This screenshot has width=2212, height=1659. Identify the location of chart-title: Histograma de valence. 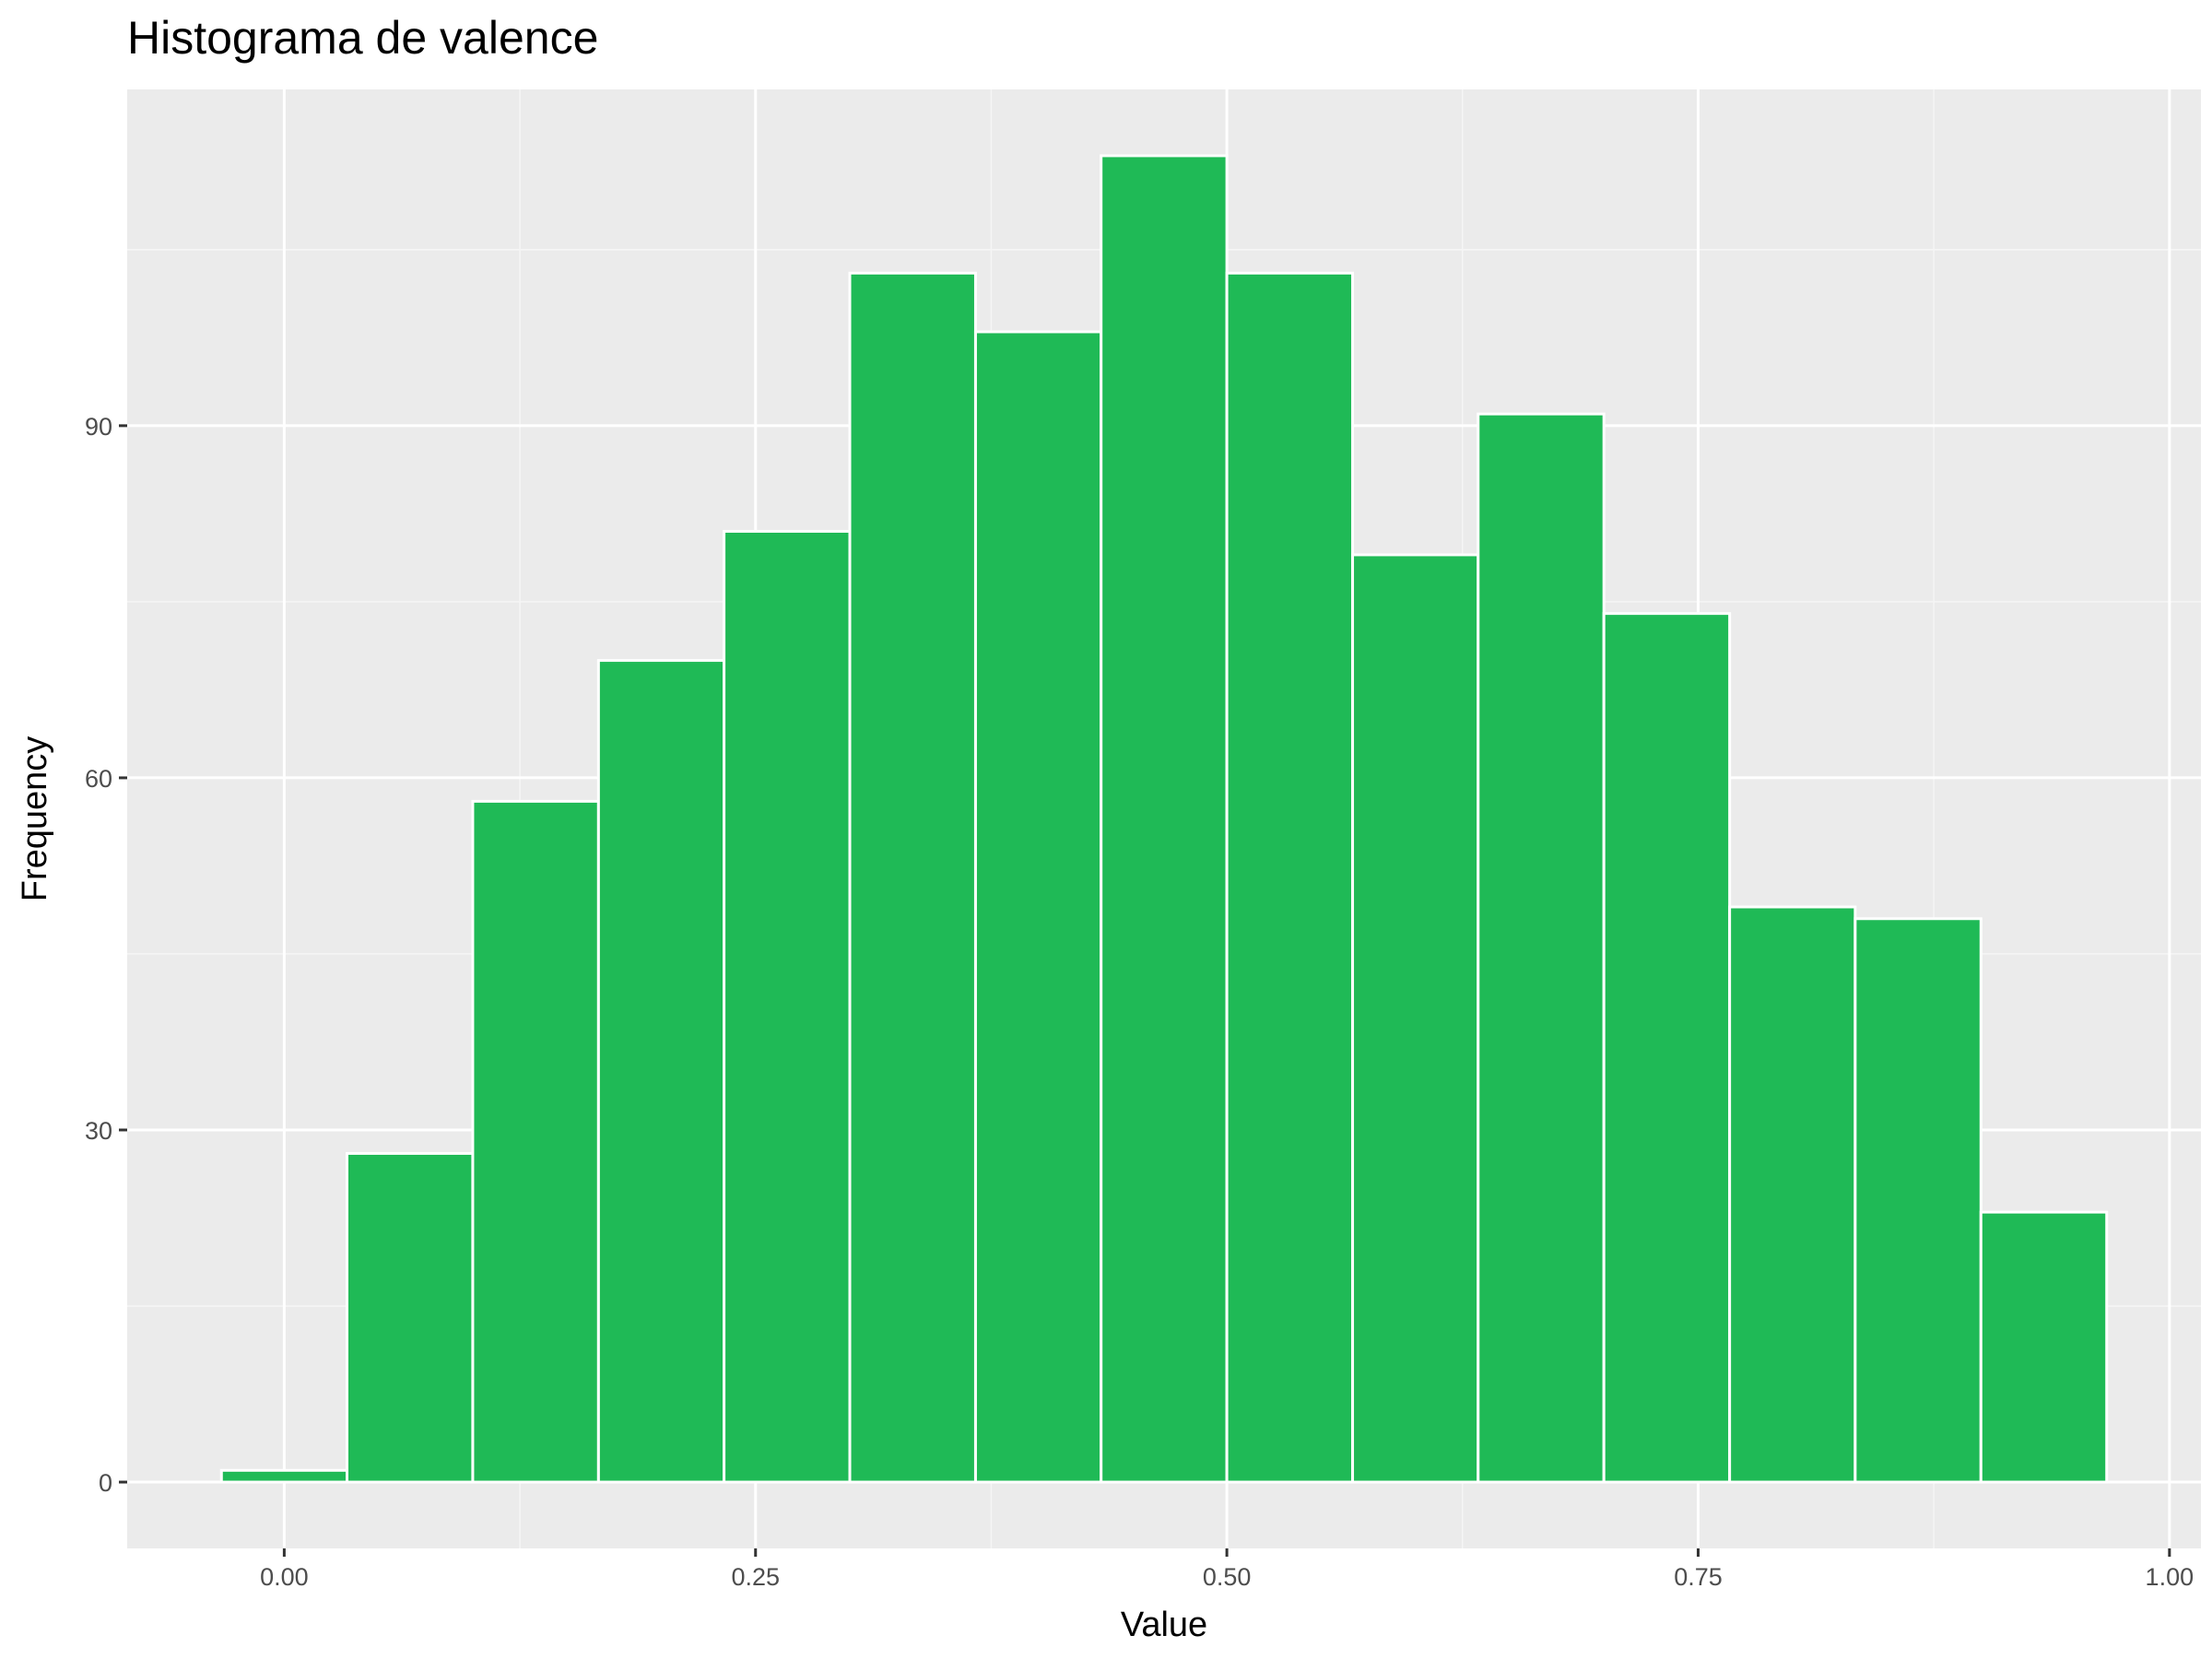
(362, 38).